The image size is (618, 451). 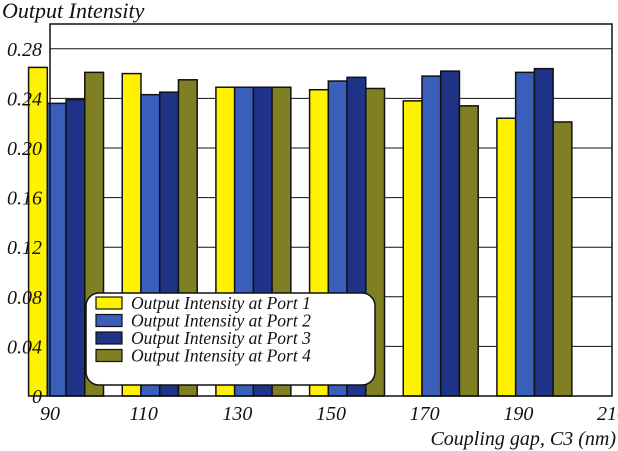 I want to click on x-tick-label: 170, so click(x=425, y=414).